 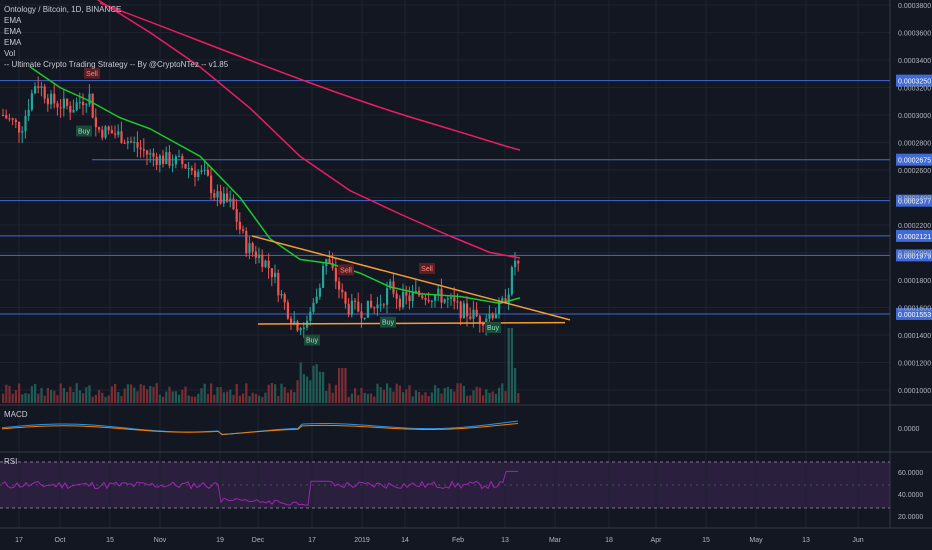 I want to click on time-axis-label: 18, so click(x=609, y=540).